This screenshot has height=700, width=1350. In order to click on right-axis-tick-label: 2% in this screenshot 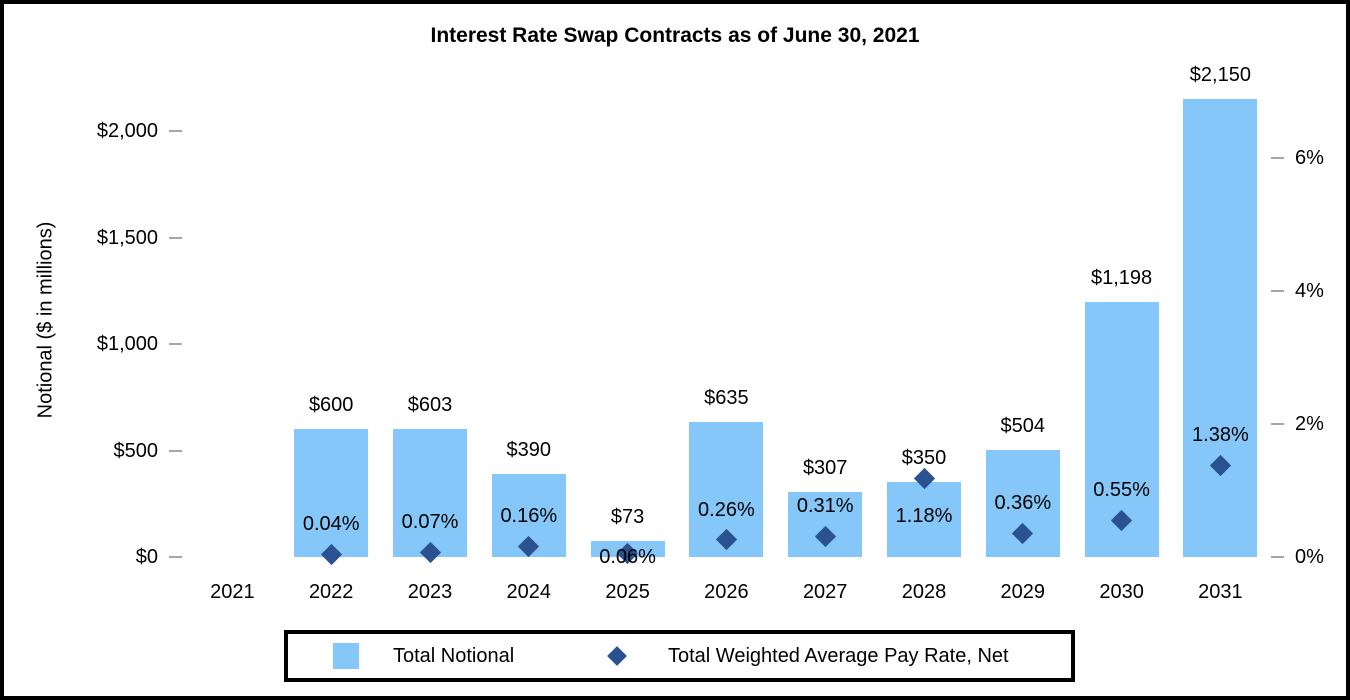, I will do `click(1309, 424)`.